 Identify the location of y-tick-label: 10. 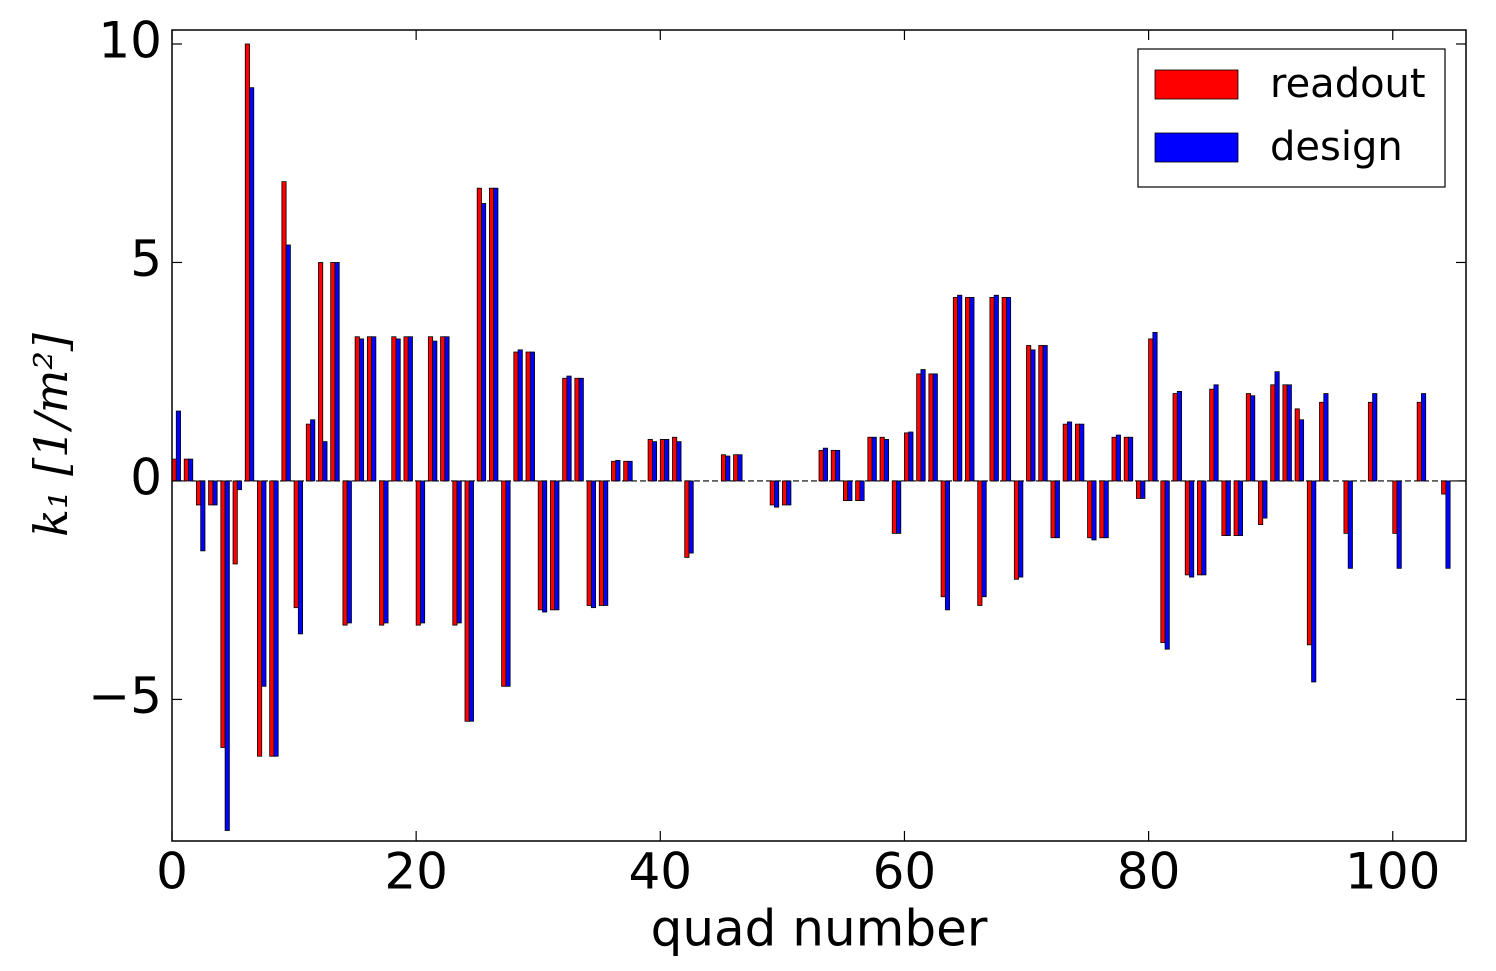
(130, 40).